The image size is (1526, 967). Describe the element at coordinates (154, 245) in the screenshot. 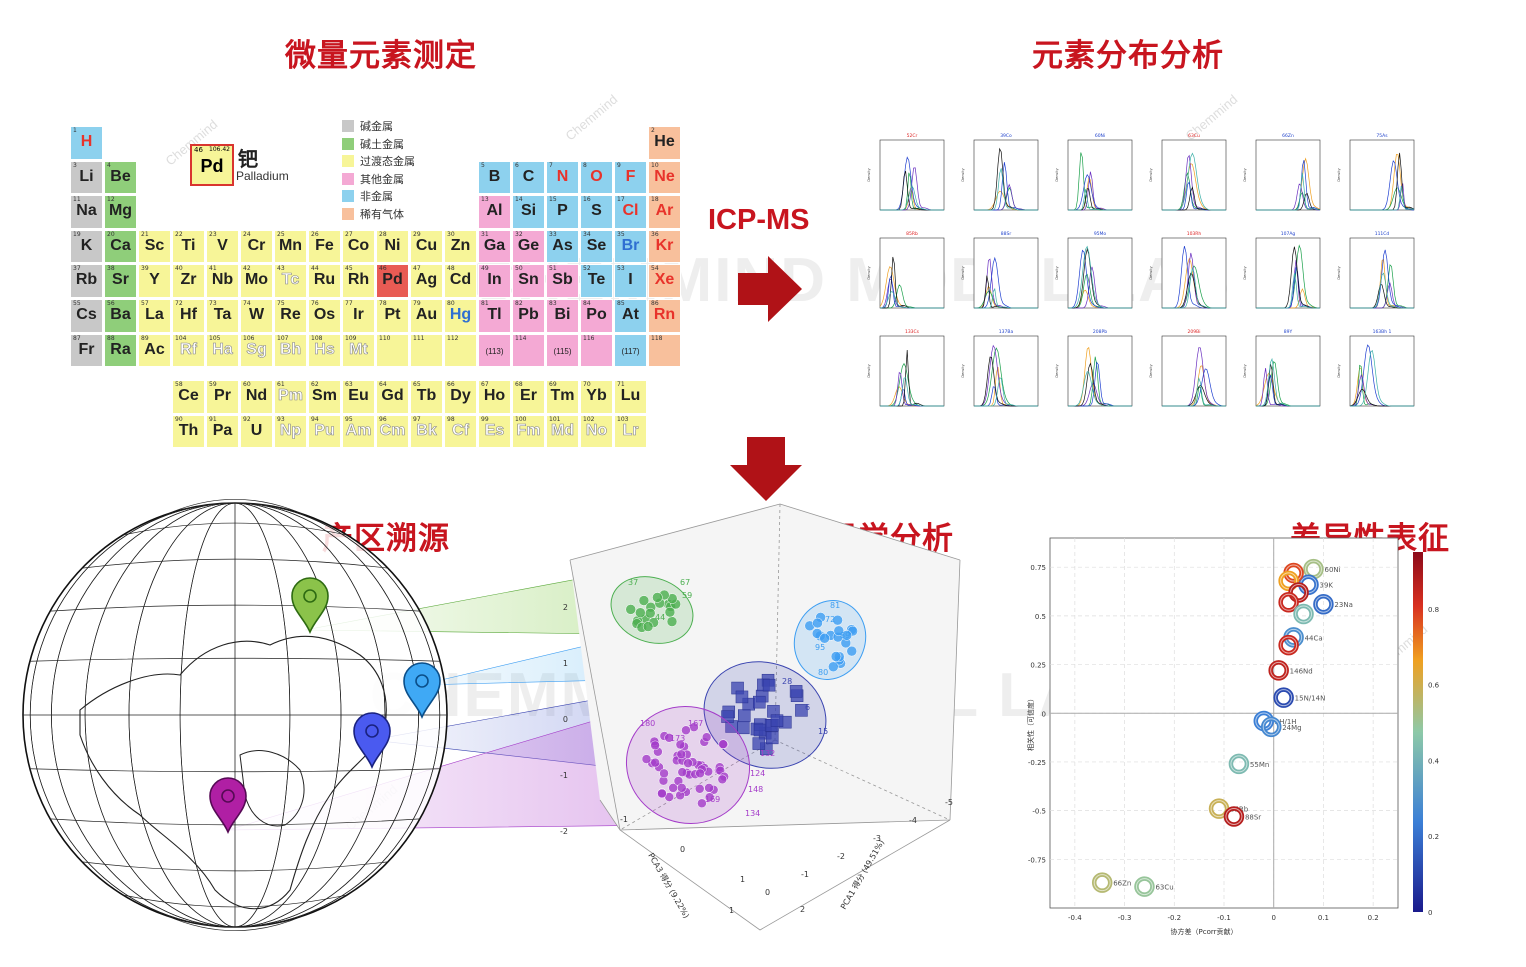

I see `element-symbol: Sc` at that location.